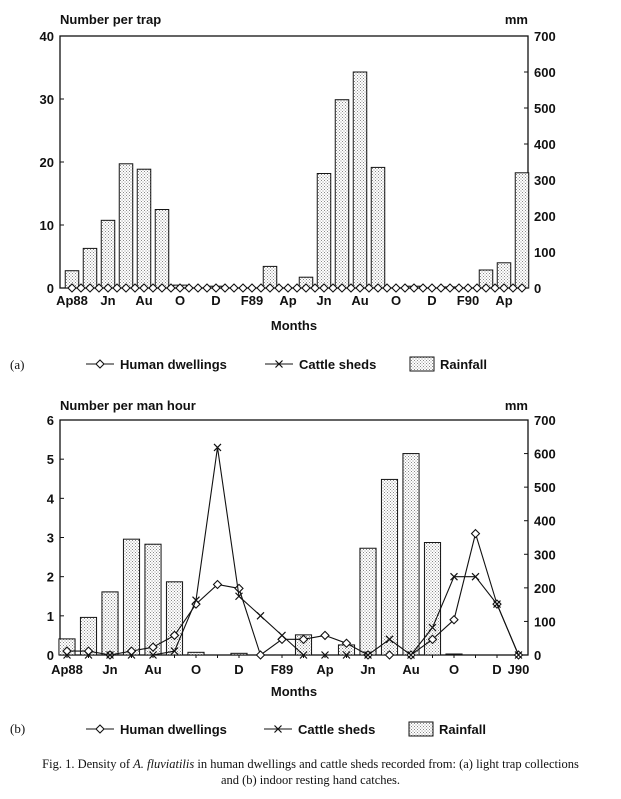 This screenshot has width=621, height=799. Describe the element at coordinates (50, 420) in the screenshot. I see `y-left-tick-label: 6` at that location.